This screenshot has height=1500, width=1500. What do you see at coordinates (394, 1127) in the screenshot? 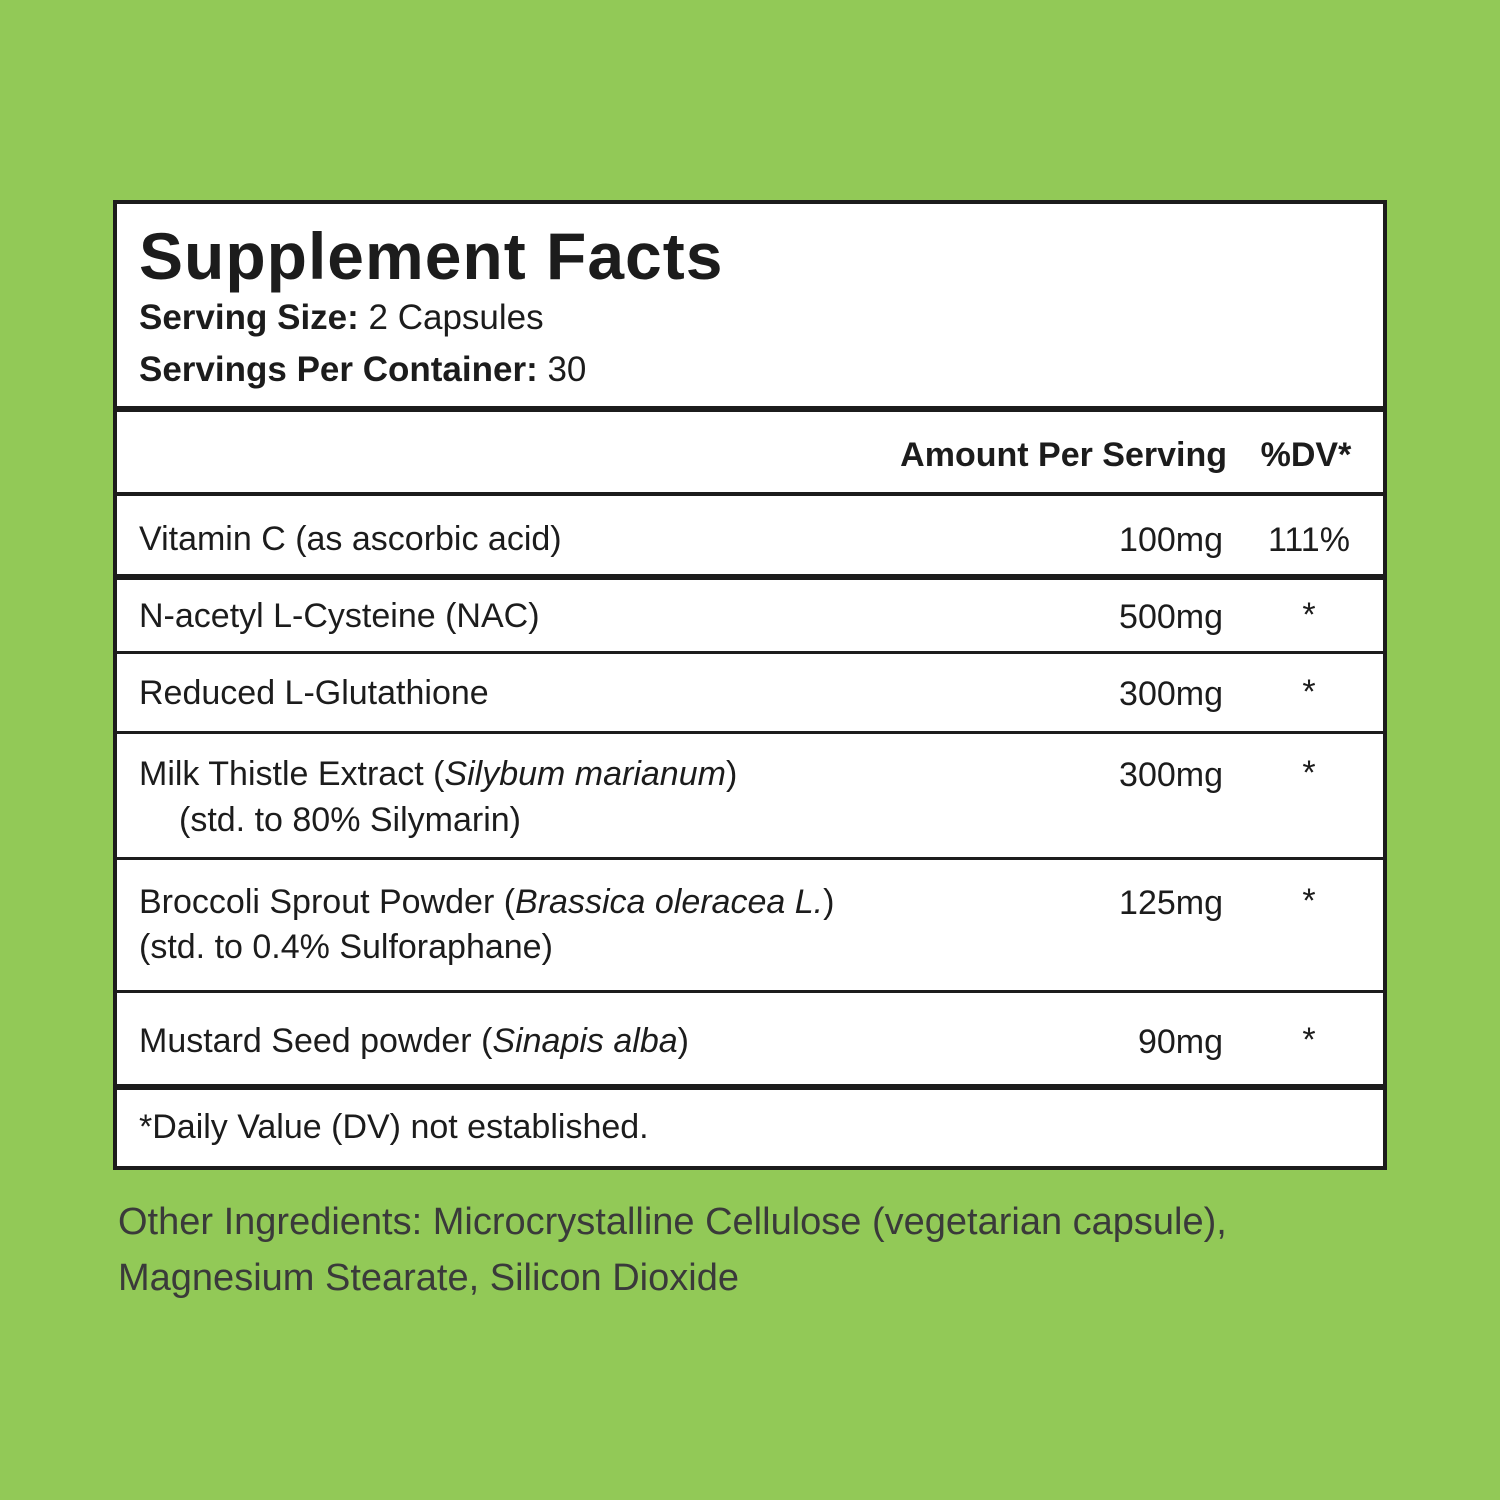
I see `footnote: *Daily Value (DV) not established.` at bounding box center [394, 1127].